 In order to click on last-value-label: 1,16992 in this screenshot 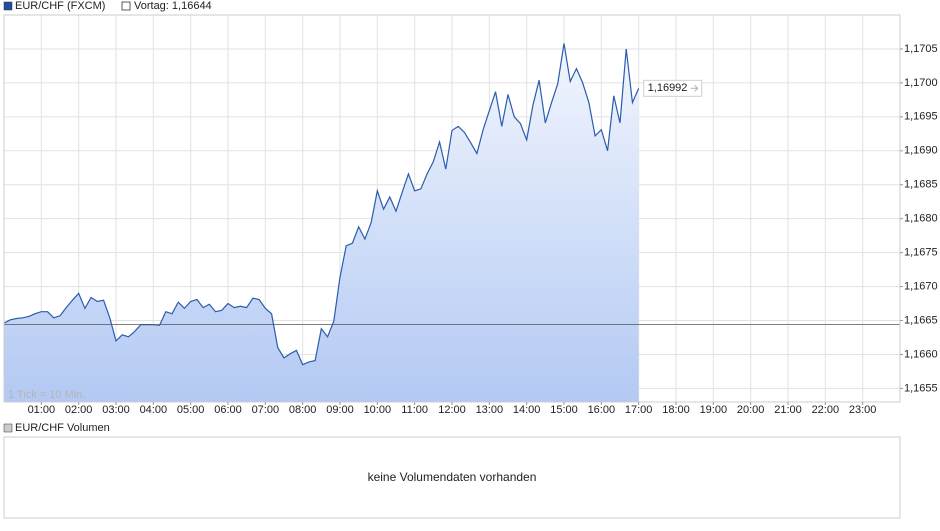, I will do `click(668, 88)`.